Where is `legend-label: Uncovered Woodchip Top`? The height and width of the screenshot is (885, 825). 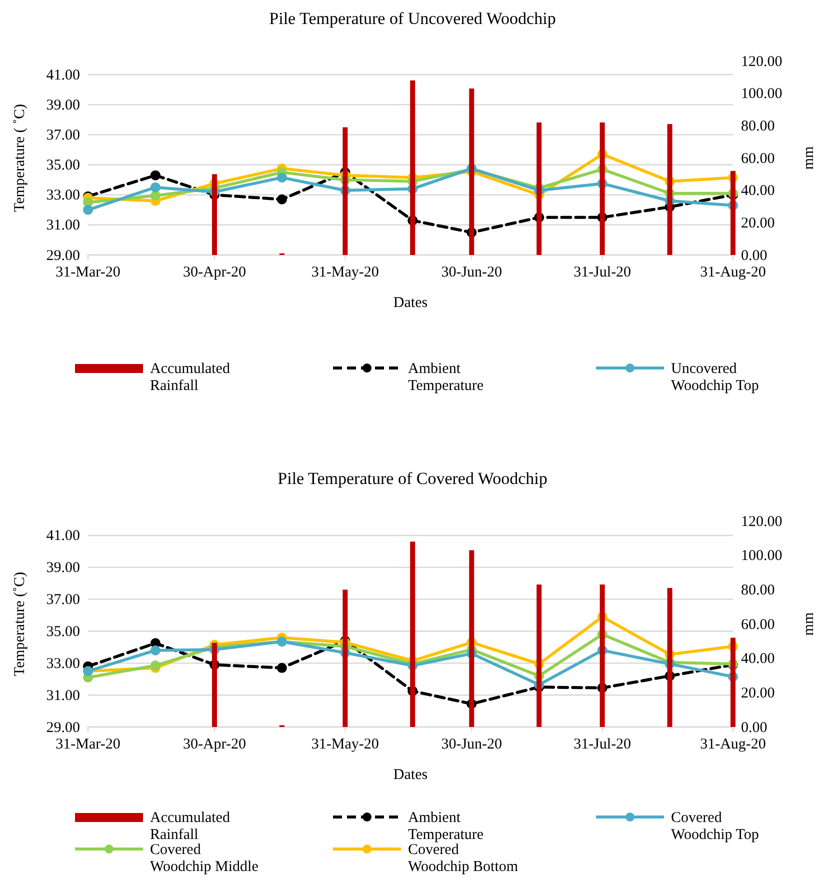
legend-label: Uncovered Woodchip Top is located at coordinates (715, 377).